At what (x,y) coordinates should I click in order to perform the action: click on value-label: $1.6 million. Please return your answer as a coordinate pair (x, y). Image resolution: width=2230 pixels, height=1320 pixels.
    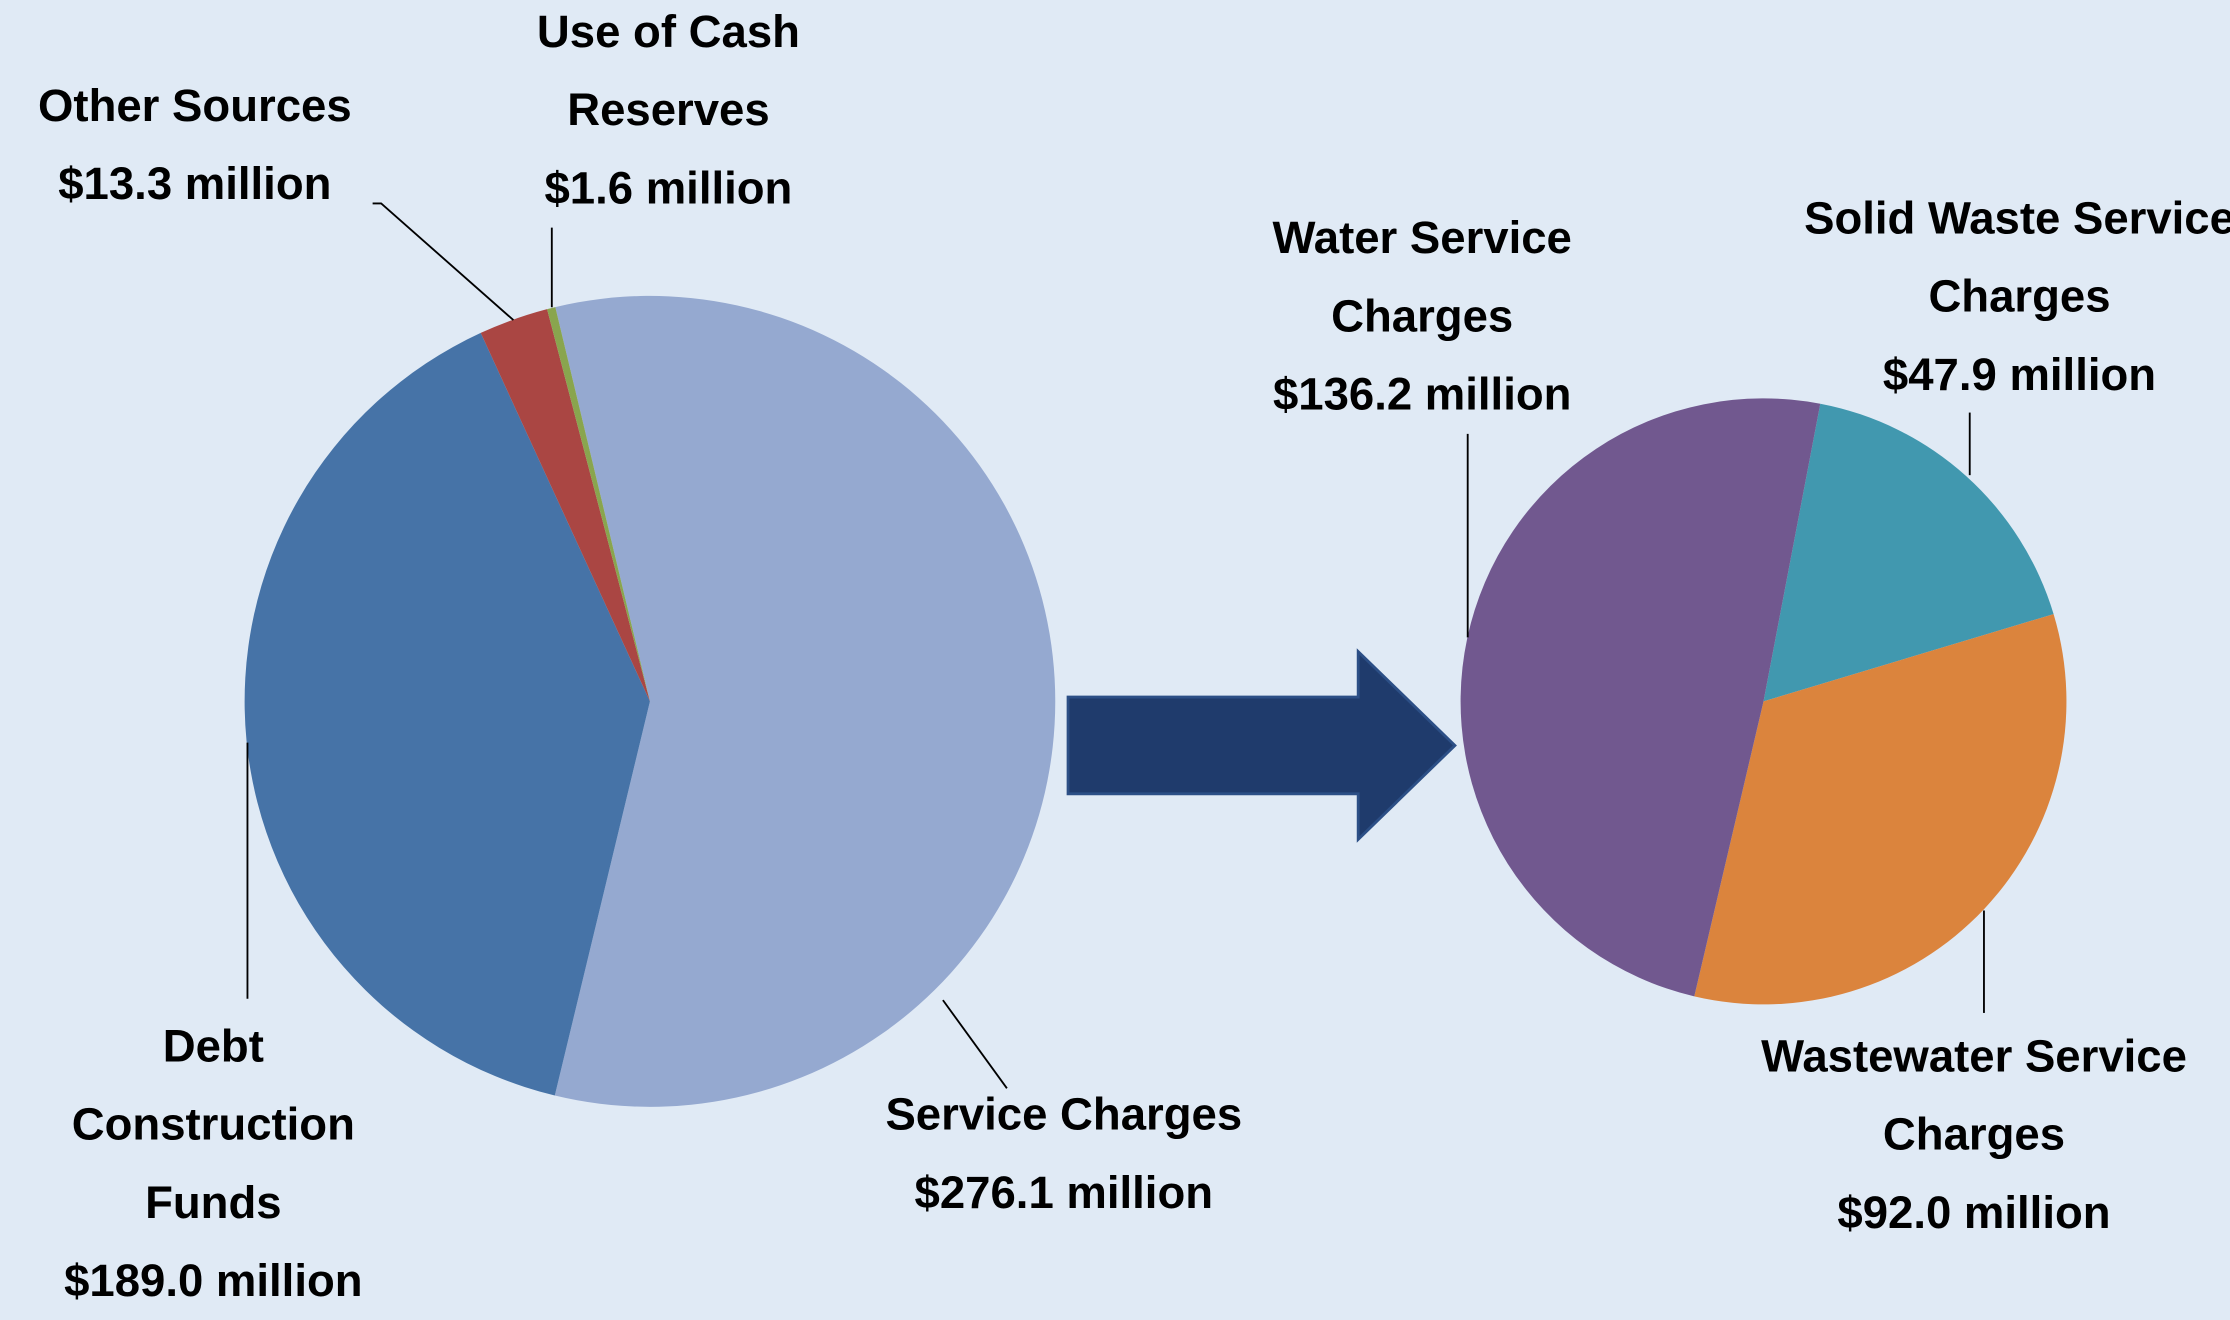
    Looking at the image, I should click on (668, 188).